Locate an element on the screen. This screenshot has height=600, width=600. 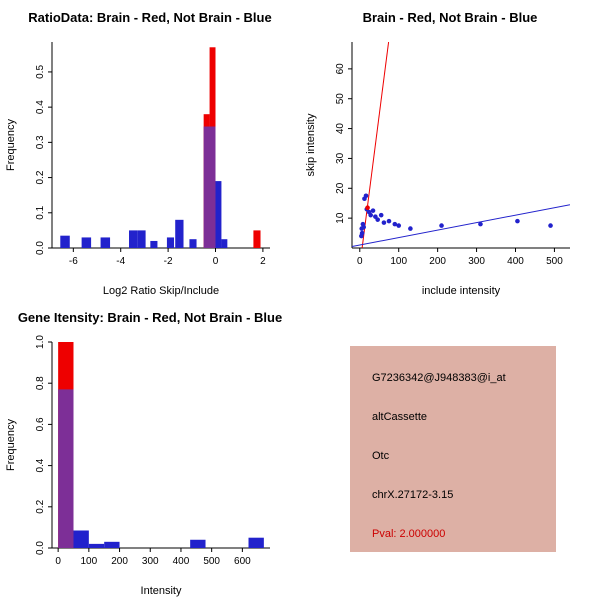
svg-text: 60 is located at coordinates (340, 69).